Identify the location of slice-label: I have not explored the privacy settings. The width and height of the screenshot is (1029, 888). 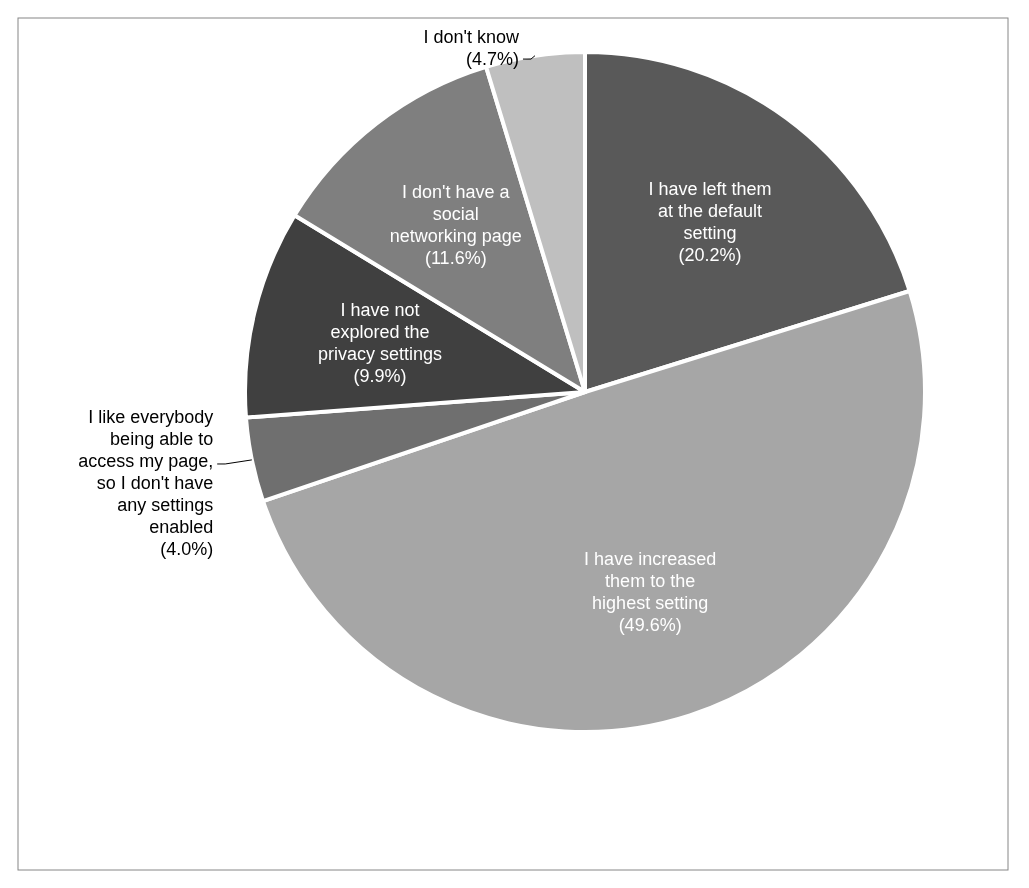
(380, 331).